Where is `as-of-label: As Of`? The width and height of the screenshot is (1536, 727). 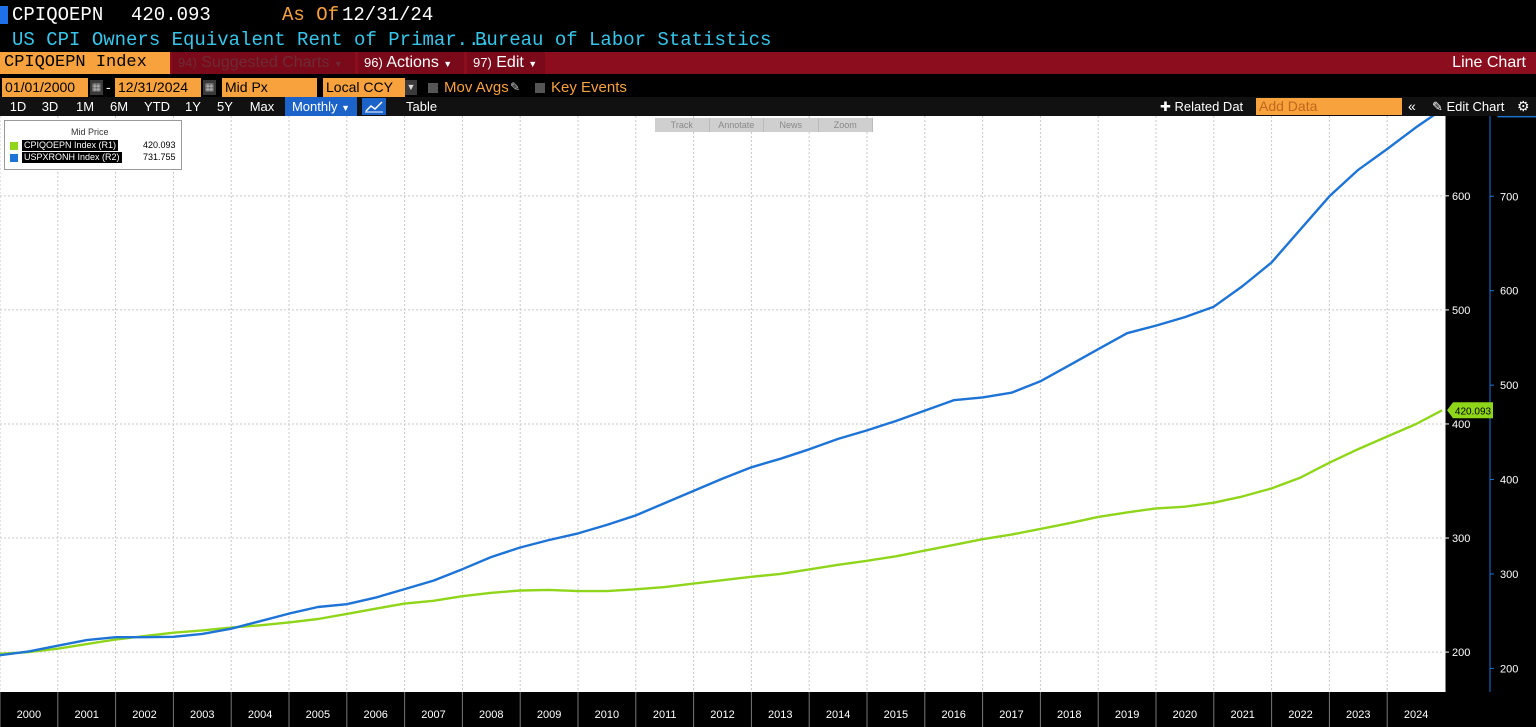 as-of-label: As Of is located at coordinates (311, 15).